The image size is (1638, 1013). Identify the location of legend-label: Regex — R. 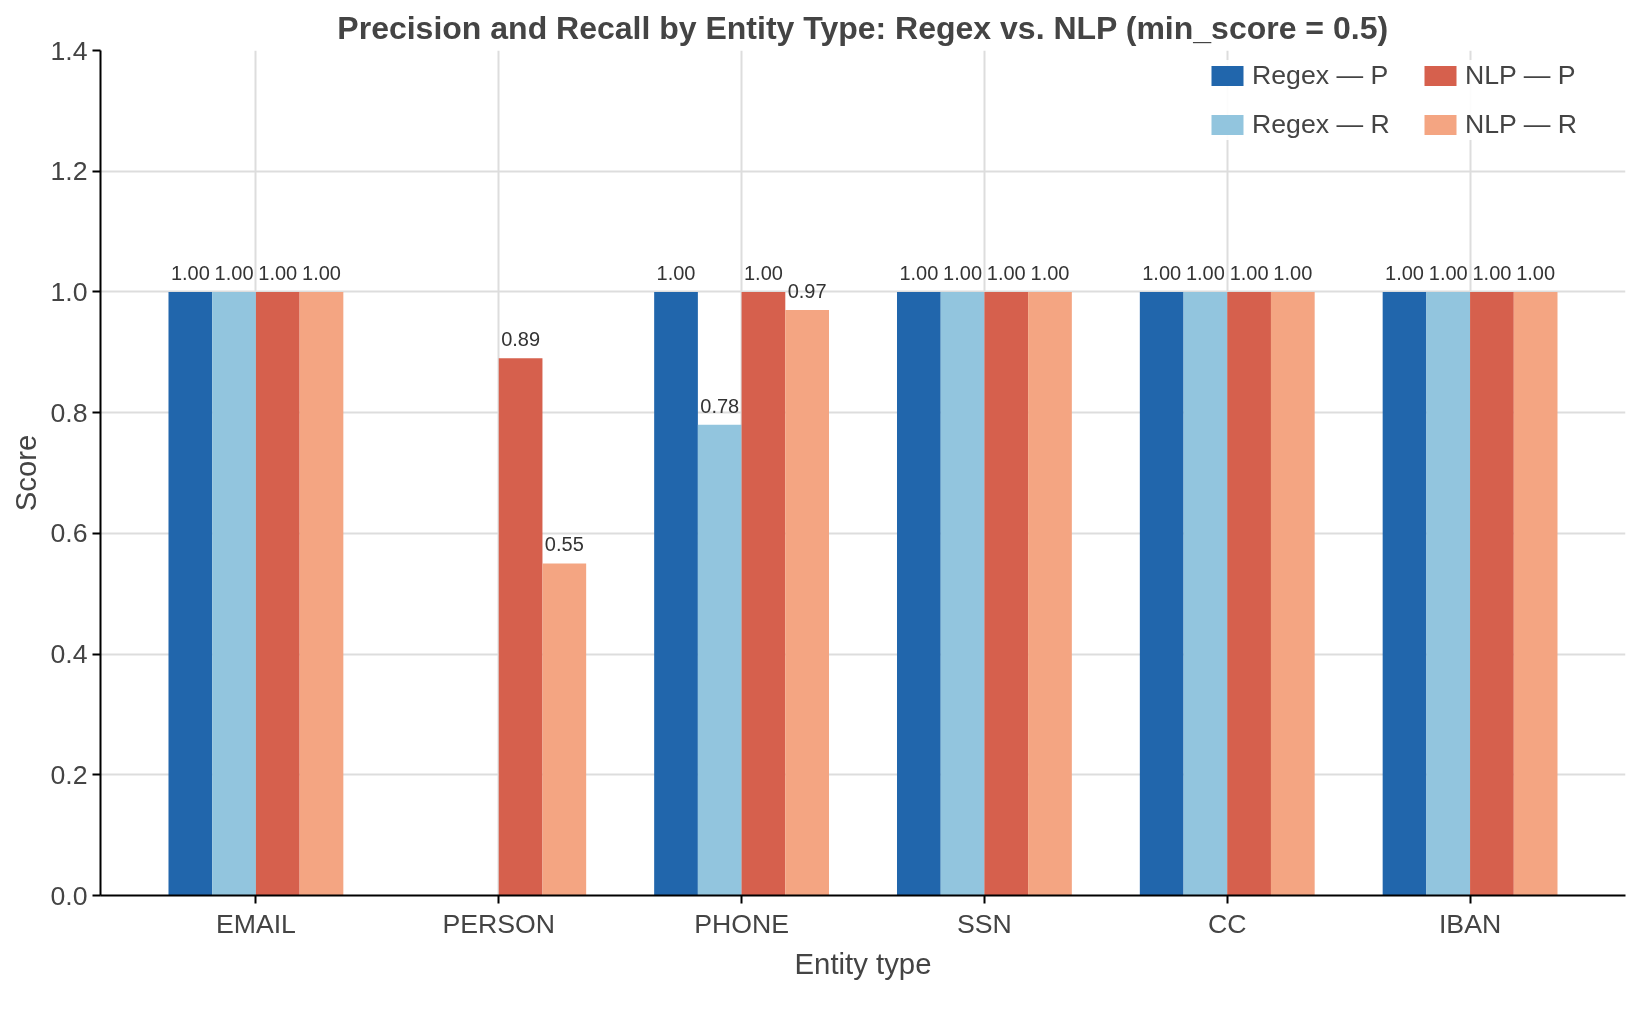
(1321, 124).